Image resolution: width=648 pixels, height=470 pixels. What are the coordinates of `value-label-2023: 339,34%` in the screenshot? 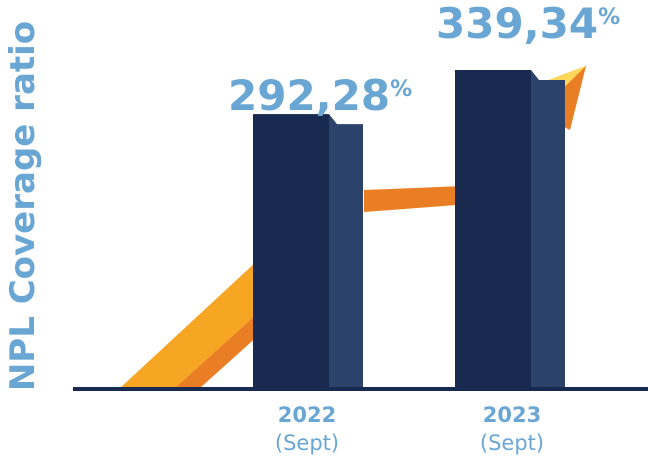 It's located at (528, 24).